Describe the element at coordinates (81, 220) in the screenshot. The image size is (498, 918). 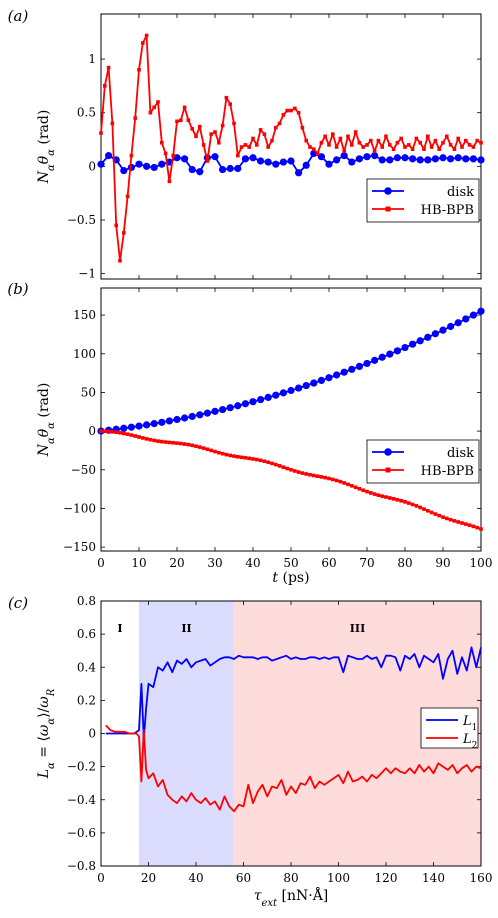
I see `y-tick-label: −0.5` at that location.